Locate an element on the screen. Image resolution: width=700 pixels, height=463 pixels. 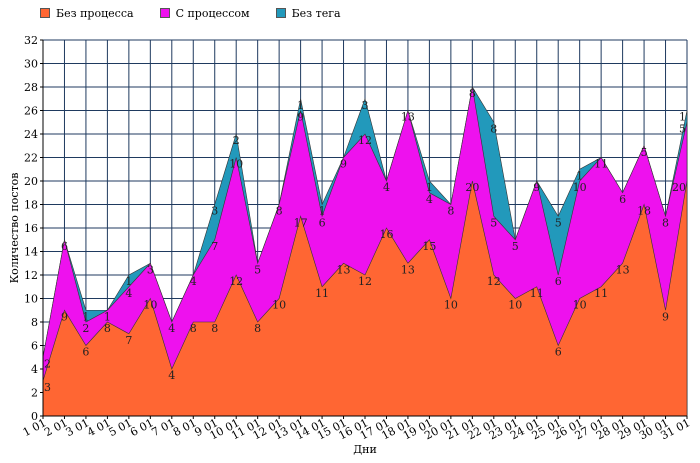
y-tick-label: 20 is located at coordinates (31, 181).